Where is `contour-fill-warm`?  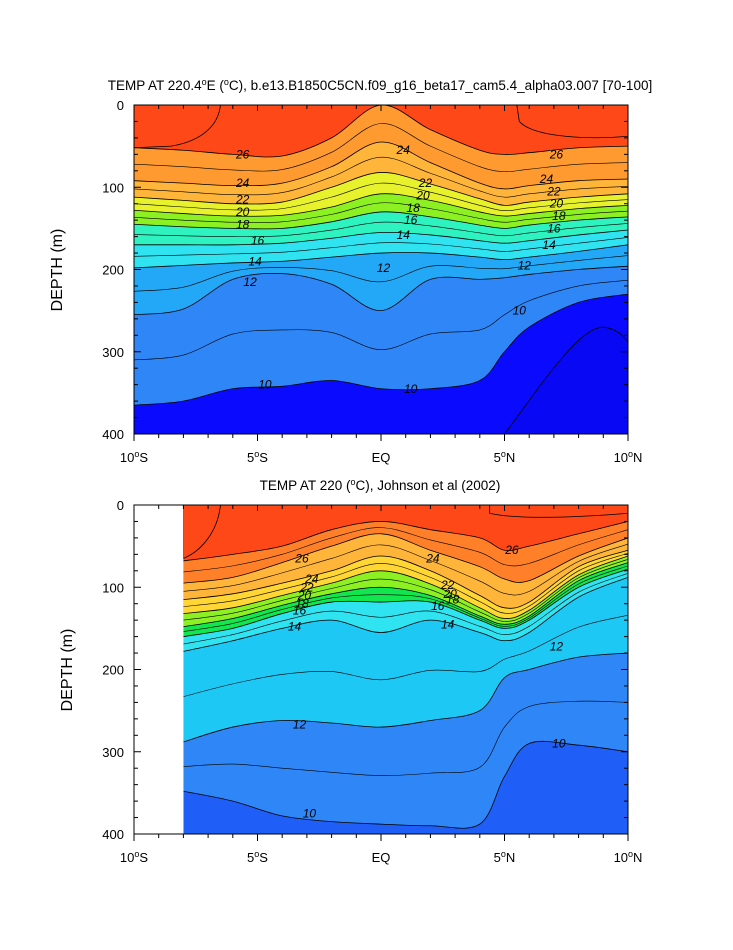 contour-fill-warm is located at coordinates (177, 127).